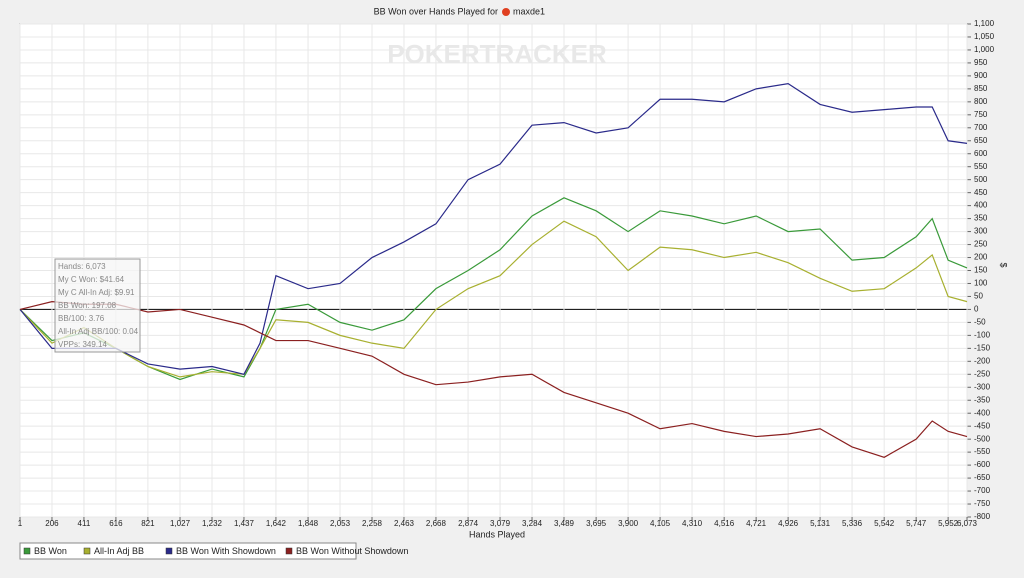 Image resolution: width=1024 pixels, height=578 pixels. What do you see at coordinates (981, 114) in the screenshot?
I see `y-tick-label: 750` at bounding box center [981, 114].